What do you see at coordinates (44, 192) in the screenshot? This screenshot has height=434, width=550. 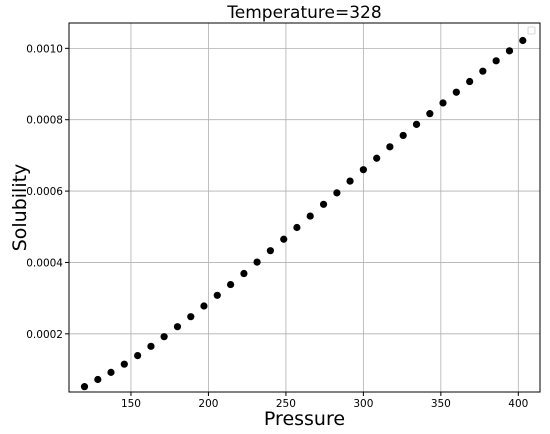 I see `y-tick-label: 0.0006` at bounding box center [44, 192].